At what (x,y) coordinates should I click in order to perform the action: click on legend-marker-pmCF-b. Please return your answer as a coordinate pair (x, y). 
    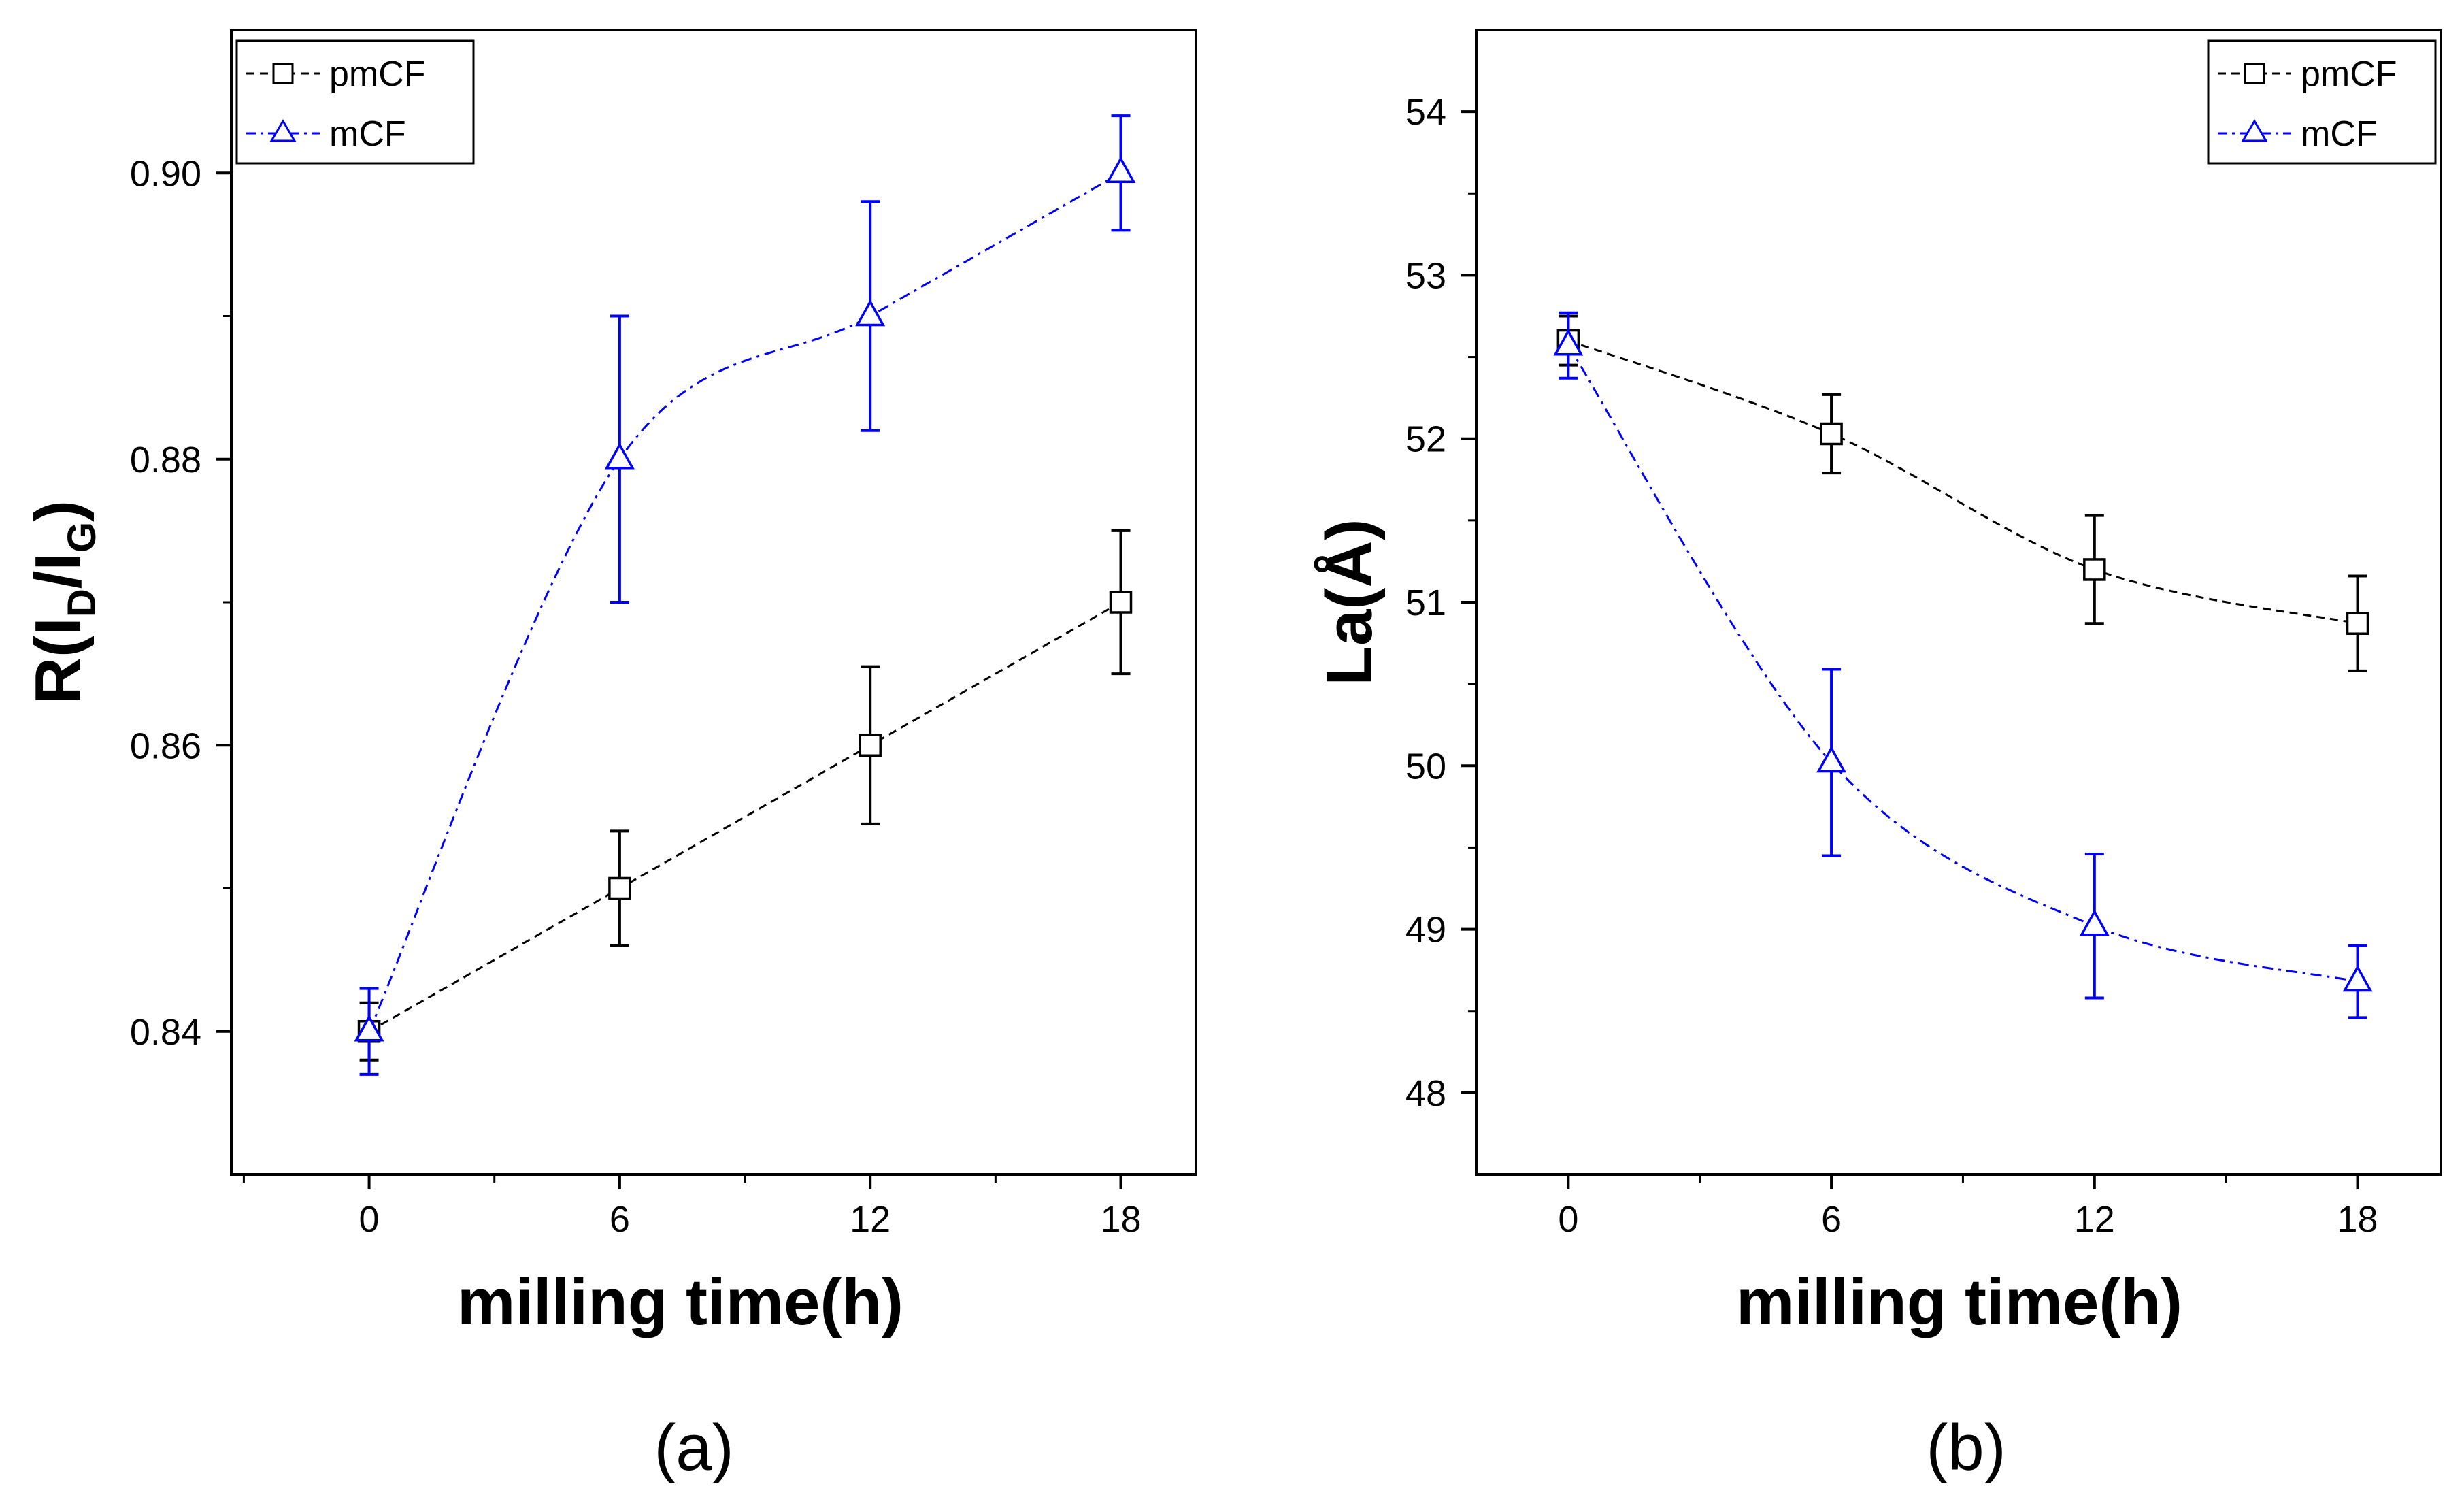
    Looking at the image, I should click on (2255, 73).